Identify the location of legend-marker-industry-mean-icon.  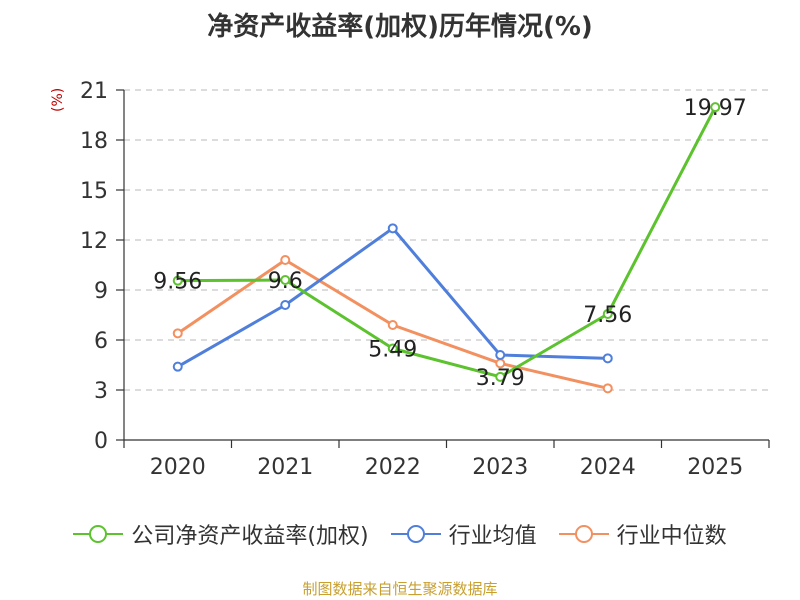
(415, 534).